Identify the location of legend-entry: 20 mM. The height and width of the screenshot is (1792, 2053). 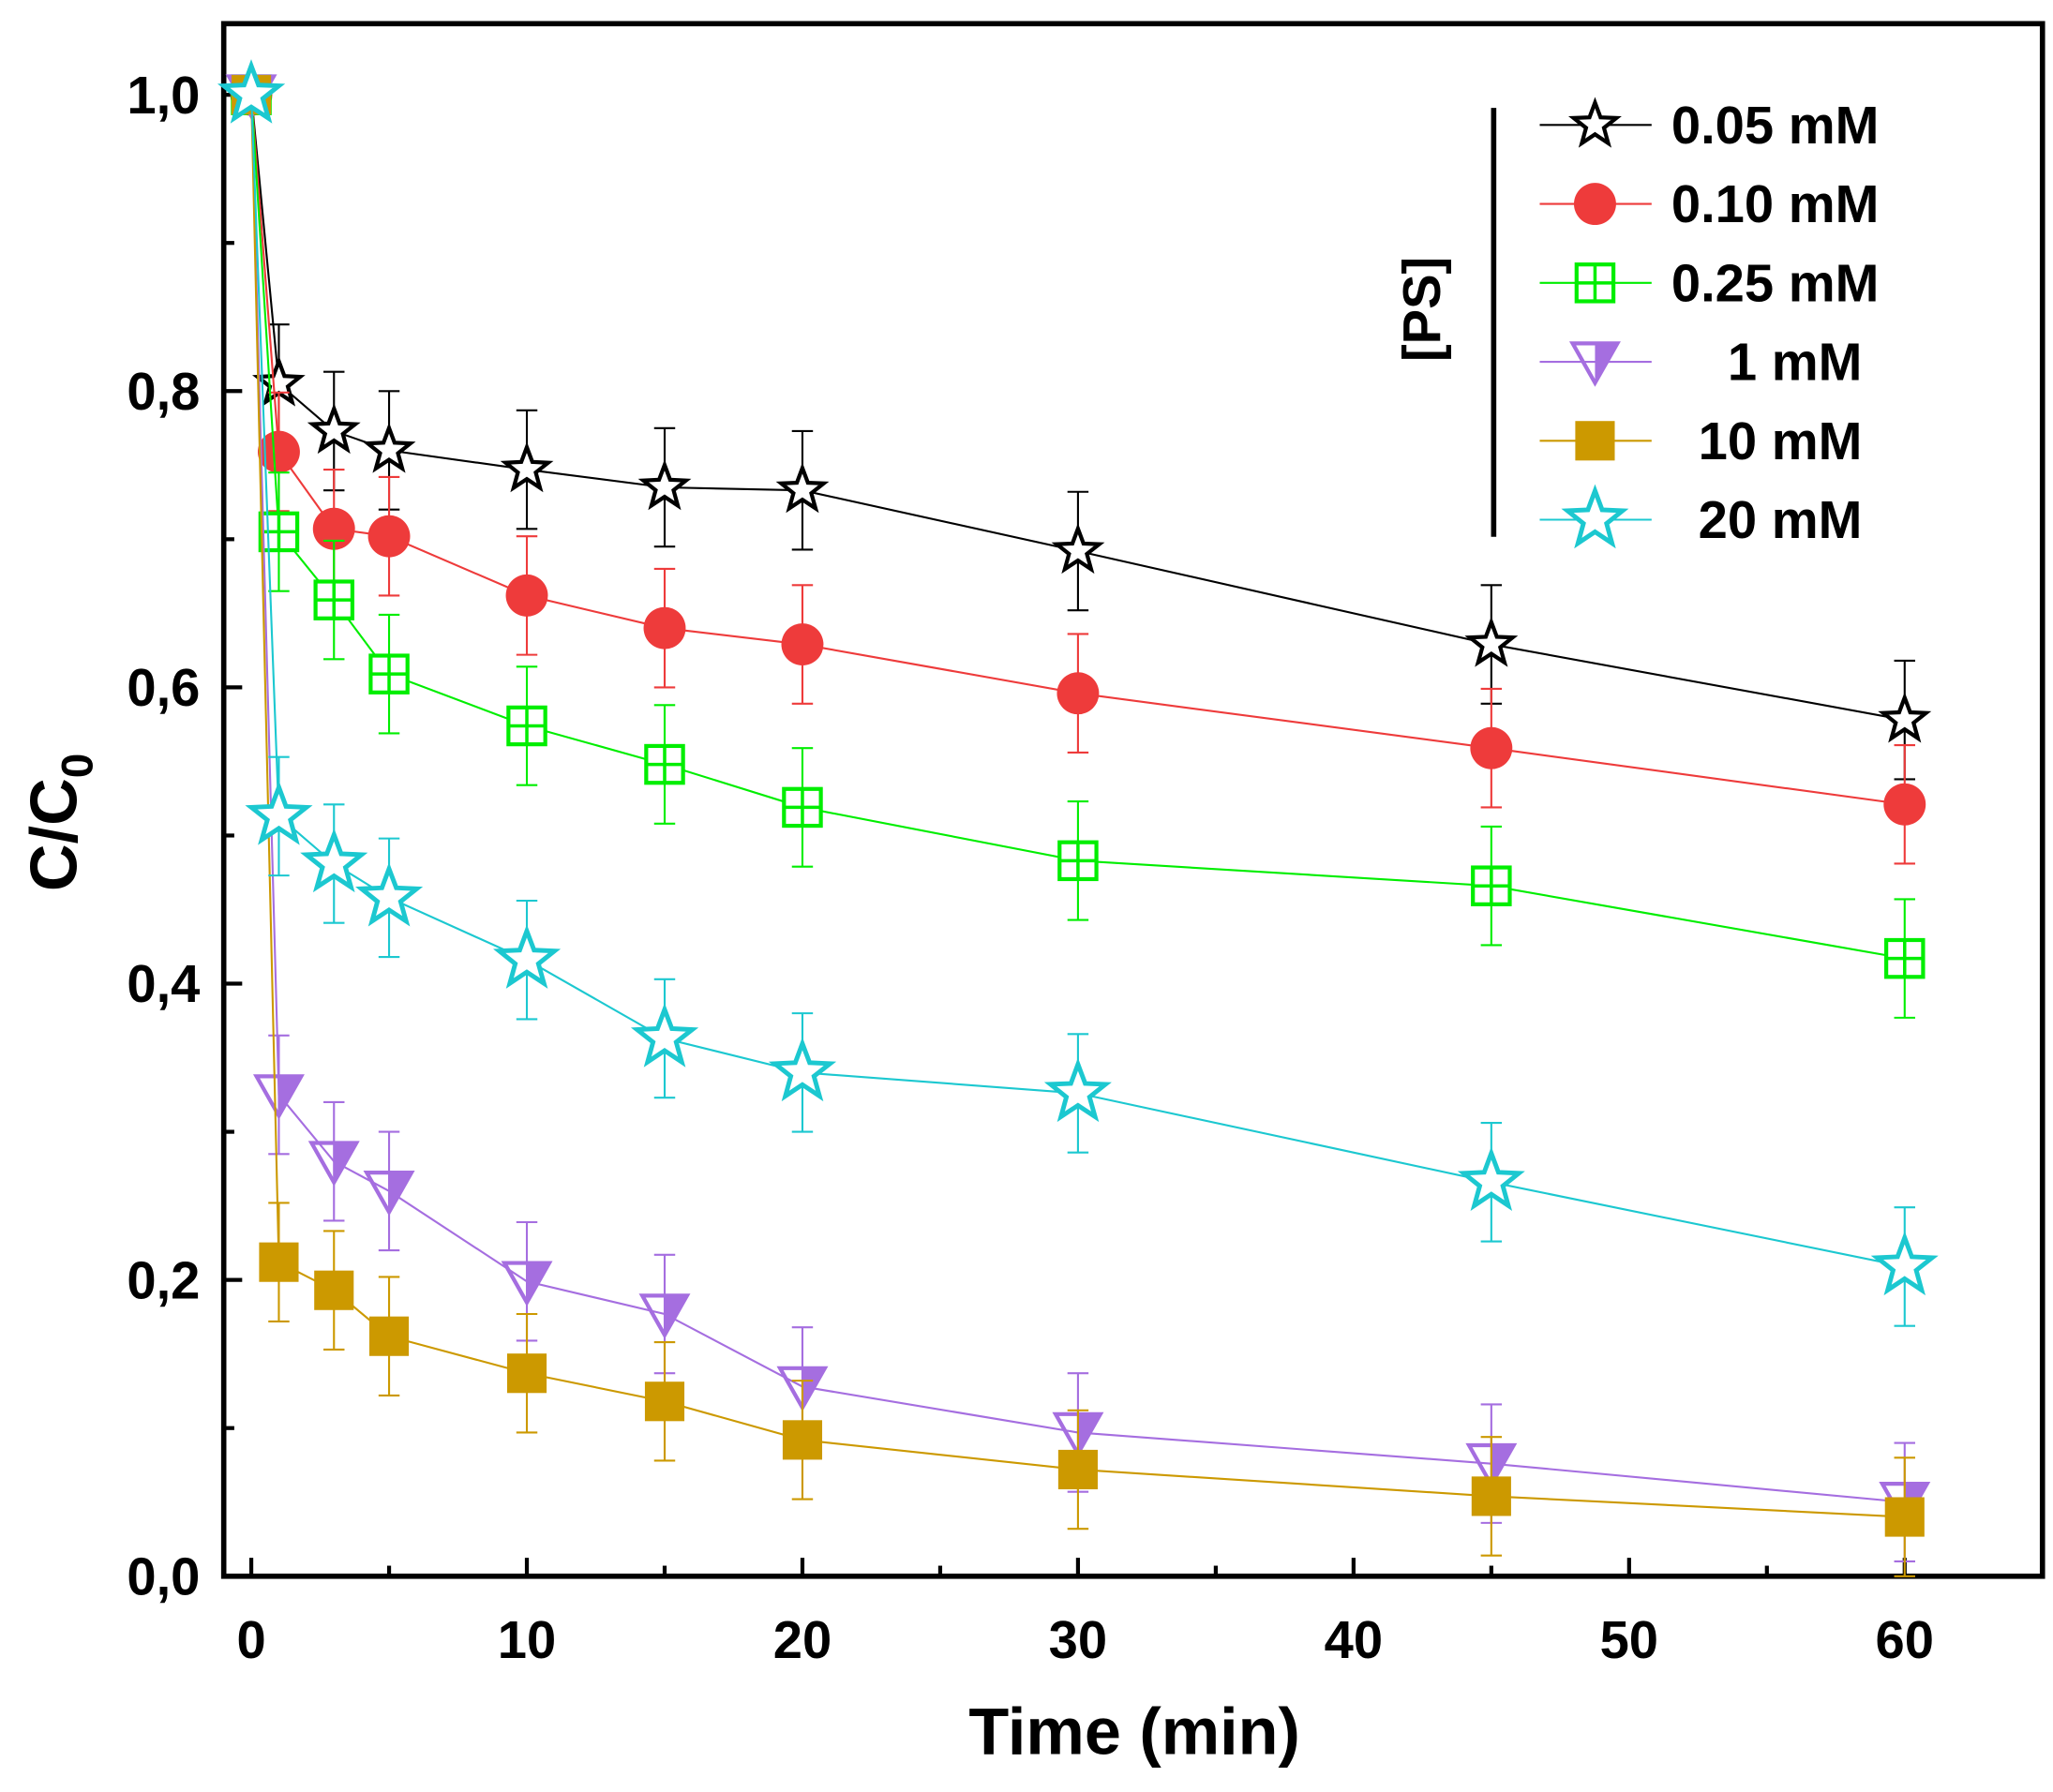
(1701, 517).